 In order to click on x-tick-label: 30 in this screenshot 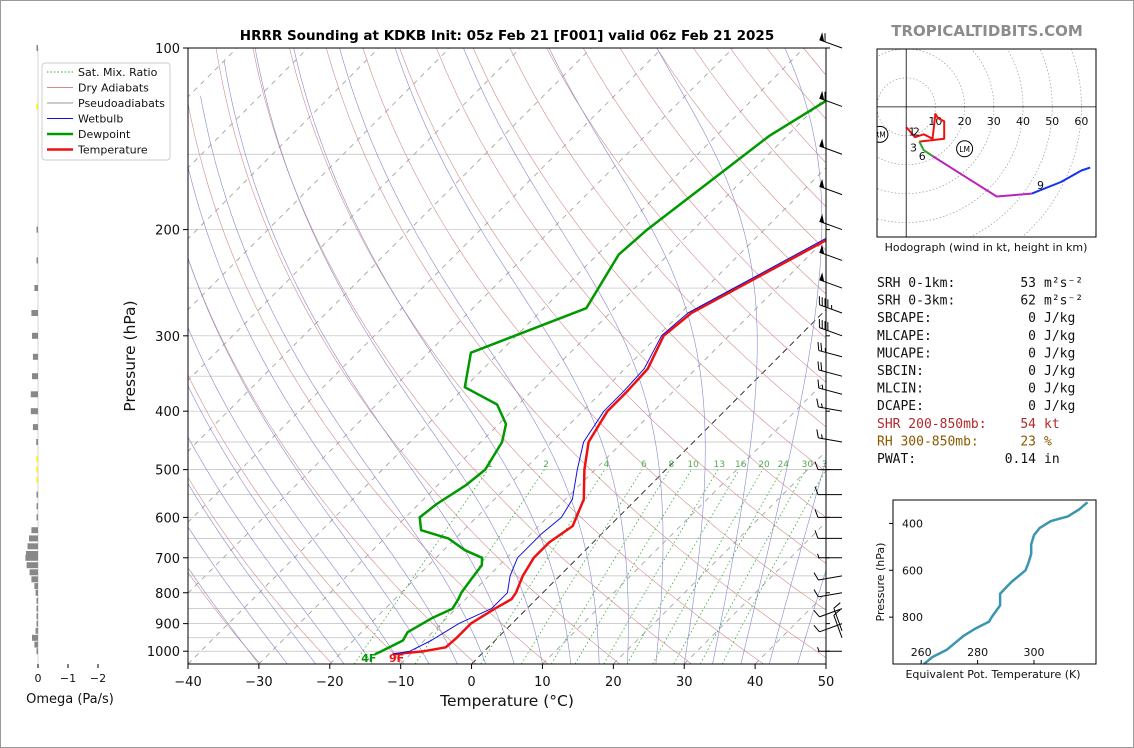, I will do `click(684, 682)`.